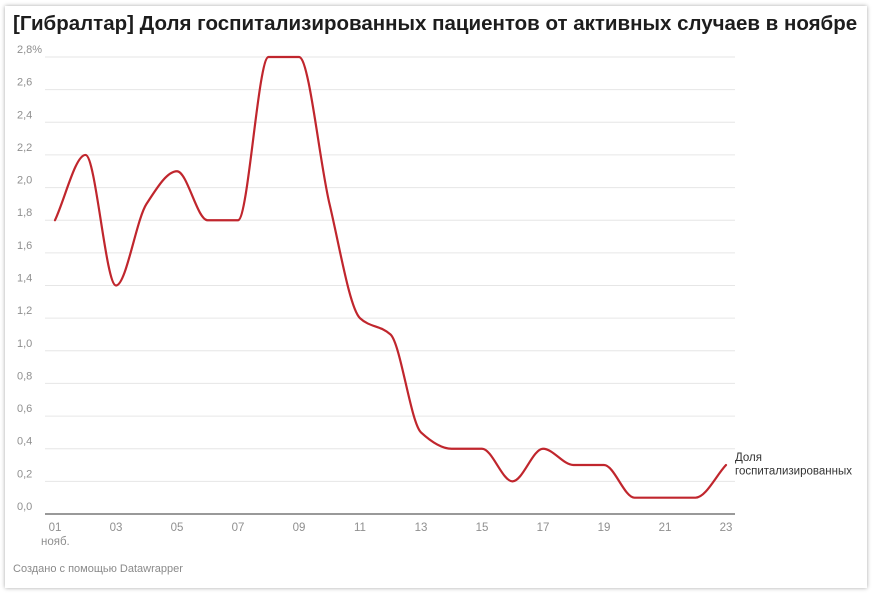  I want to click on x-tick-label: 05, so click(177, 528).